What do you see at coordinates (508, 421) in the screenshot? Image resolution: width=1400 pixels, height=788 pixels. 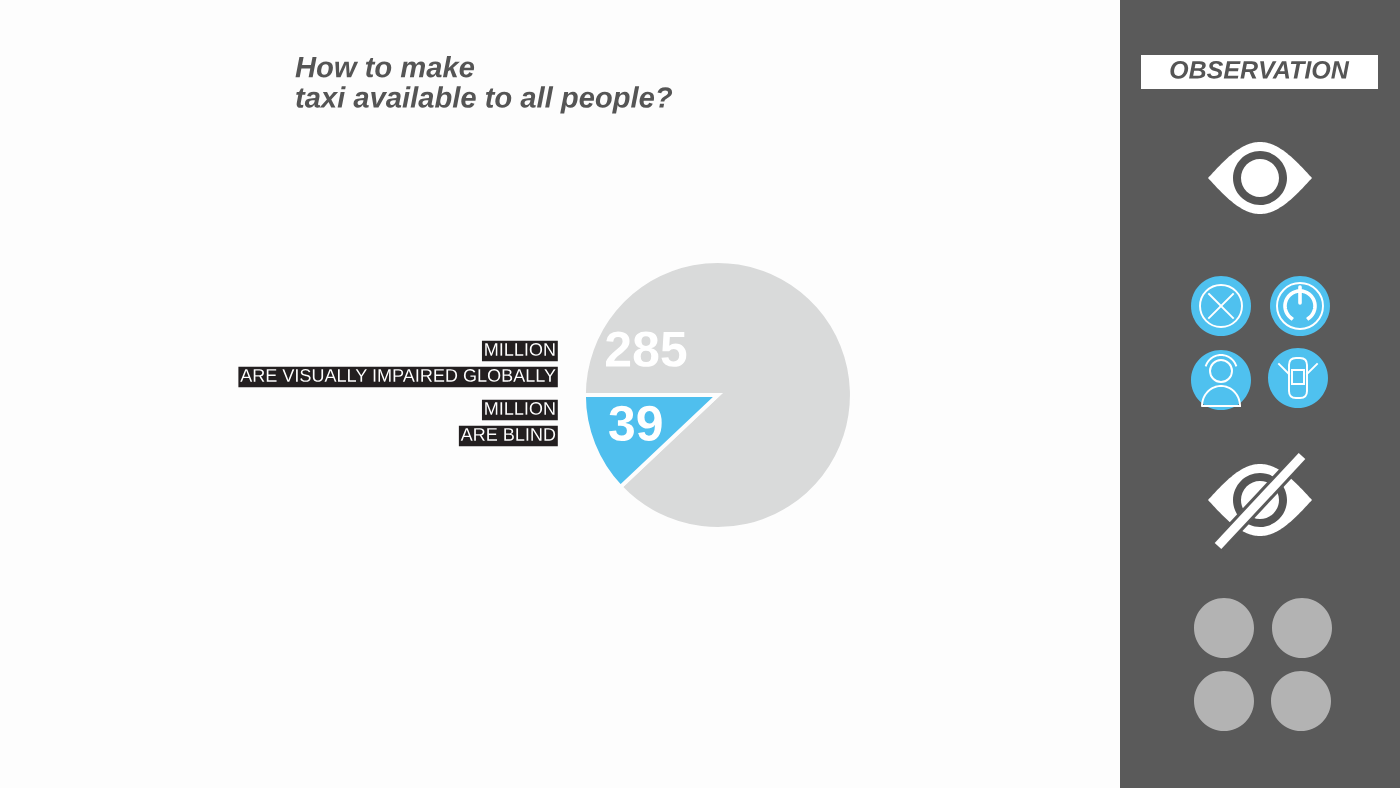 I see `slice-label: MILLION ARE BLIND` at bounding box center [508, 421].